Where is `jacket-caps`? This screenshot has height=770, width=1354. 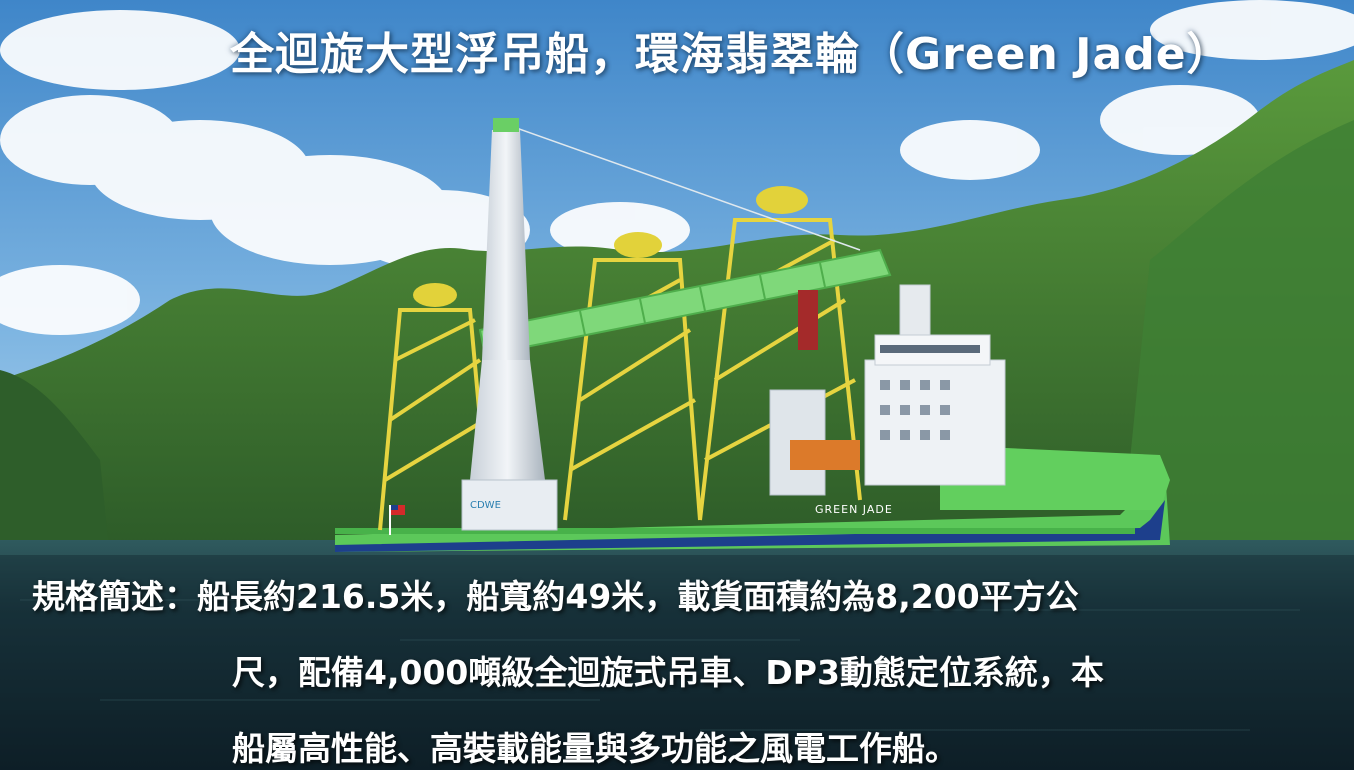 jacket-caps is located at coordinates (610, 246).